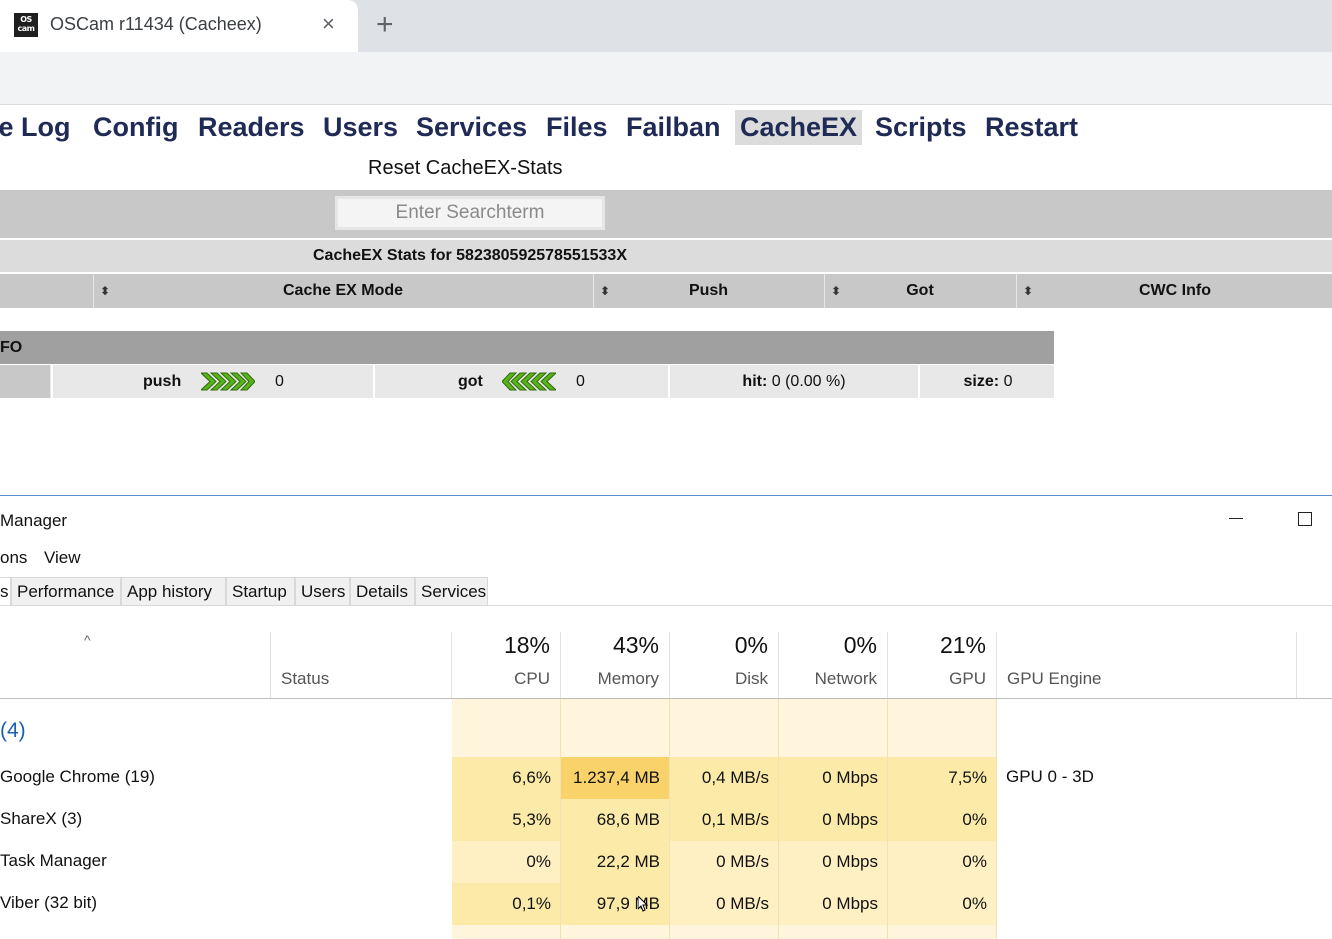 The width and height of the screenshot is (1332, 939). Describe the element at coordinates (328, 24) in the screenshot. I see `close-tab-icon: ×` at that location.